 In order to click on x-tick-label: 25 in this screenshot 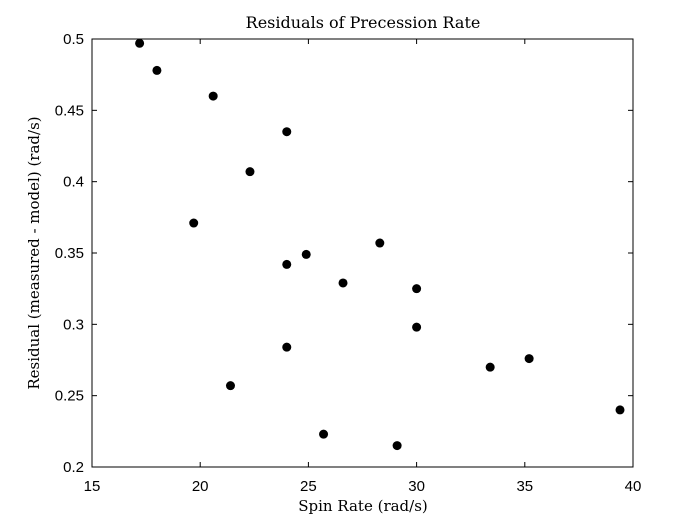, I will do `click(308, 486)`.